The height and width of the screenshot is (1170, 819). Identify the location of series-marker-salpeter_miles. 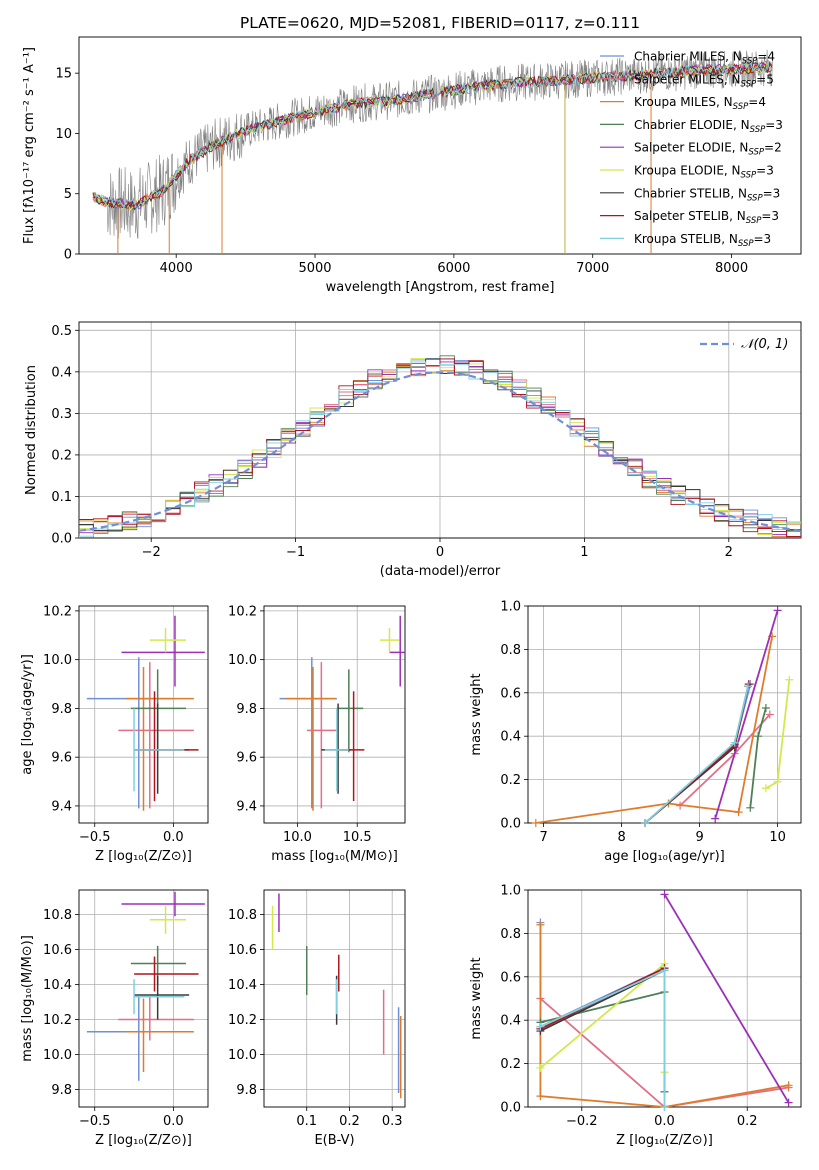
(769, 714).